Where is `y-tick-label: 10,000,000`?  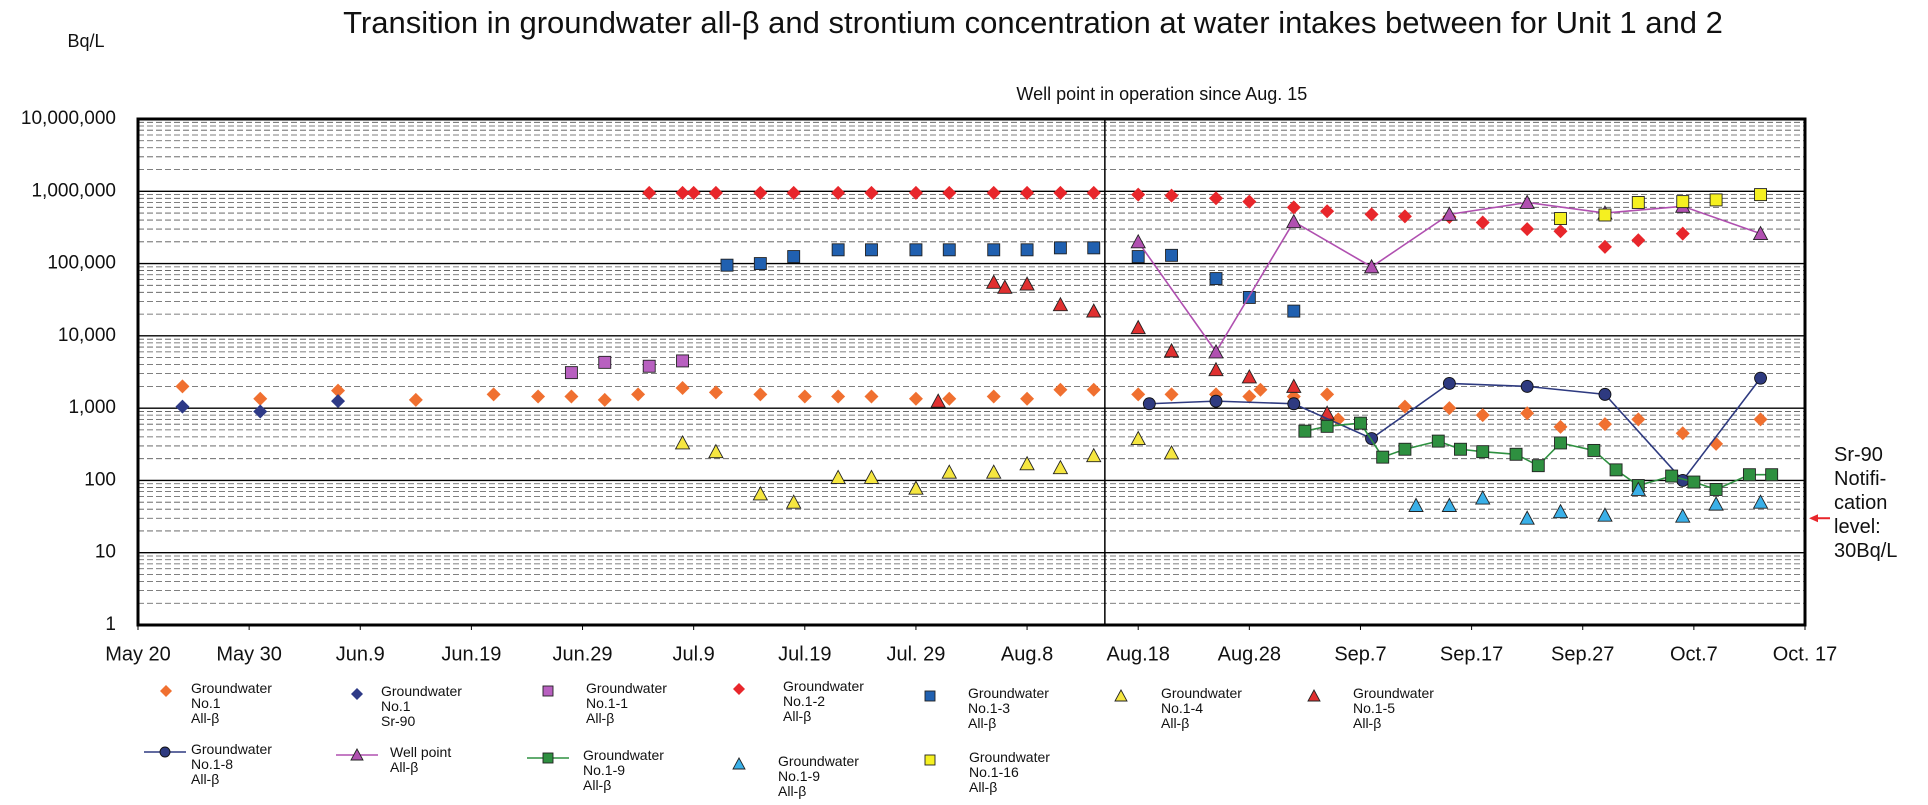 y-tick-label: 10,000,000 is located at coordinates (68, 118).